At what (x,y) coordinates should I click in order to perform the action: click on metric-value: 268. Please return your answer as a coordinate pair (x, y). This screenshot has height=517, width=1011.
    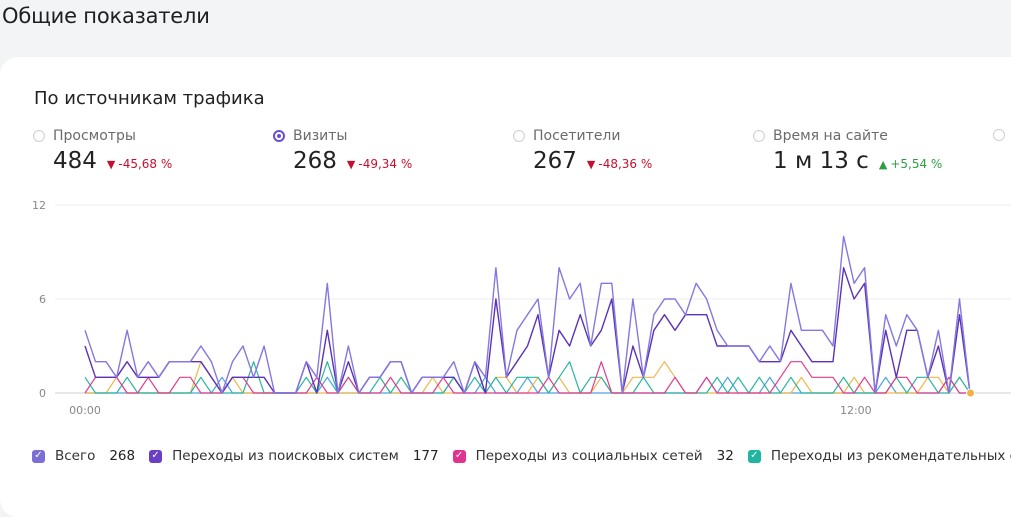
    Looking at the image, I should click on (315, 161).